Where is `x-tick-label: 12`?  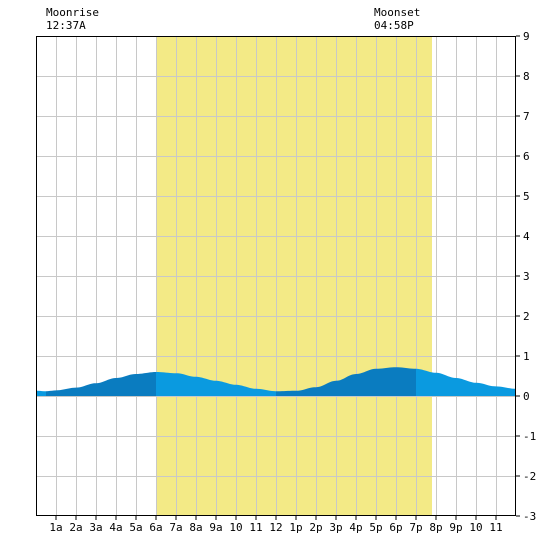 x-tick-label: 12 is located at coordinates (275, 527).